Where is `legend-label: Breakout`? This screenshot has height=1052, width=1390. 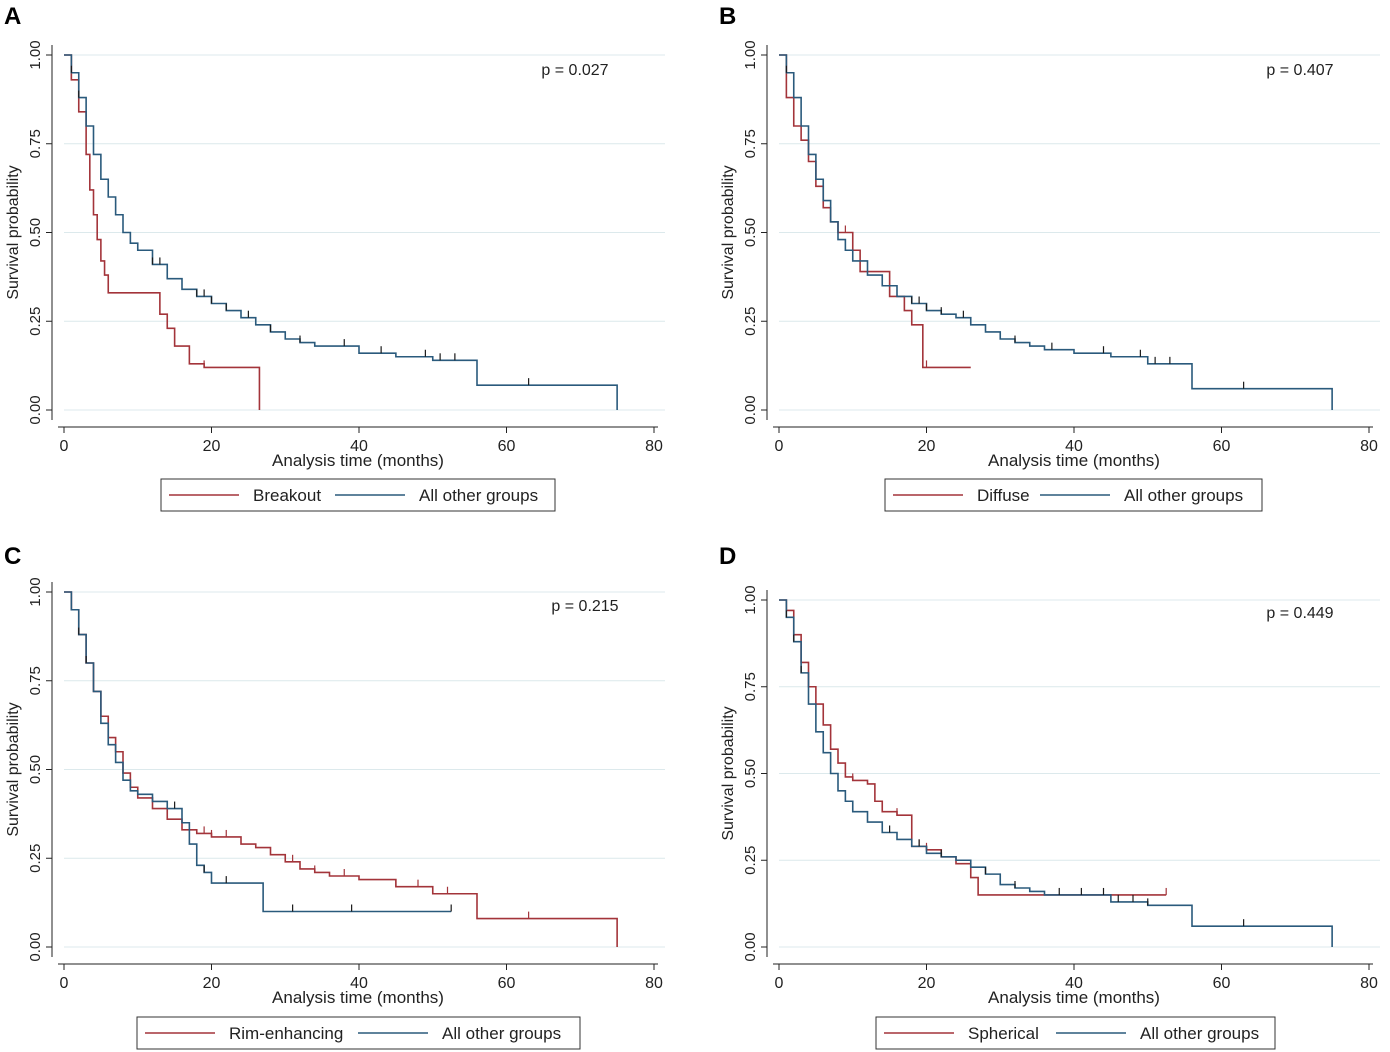 legend-label: Breakout is located at coordinates (287, 495).